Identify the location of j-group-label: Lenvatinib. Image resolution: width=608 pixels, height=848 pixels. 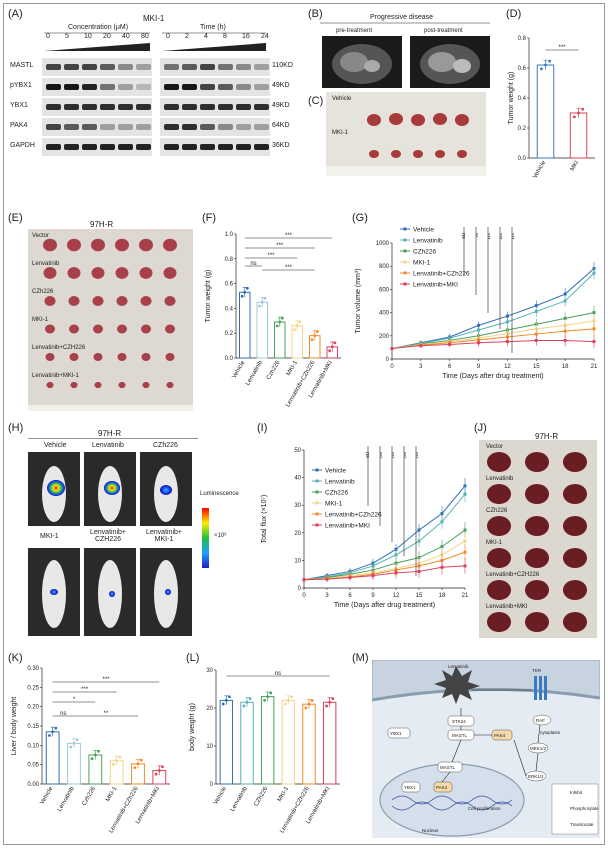
(500, 479).